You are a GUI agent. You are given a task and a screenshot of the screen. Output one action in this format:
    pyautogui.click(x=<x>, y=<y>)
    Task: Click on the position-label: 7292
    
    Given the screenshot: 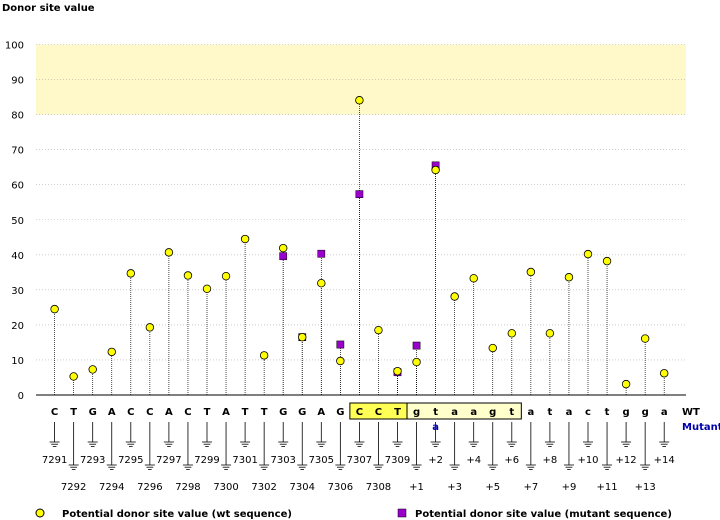 What is the action you would take?
    pyautogui.click(x=73, y=487)
    